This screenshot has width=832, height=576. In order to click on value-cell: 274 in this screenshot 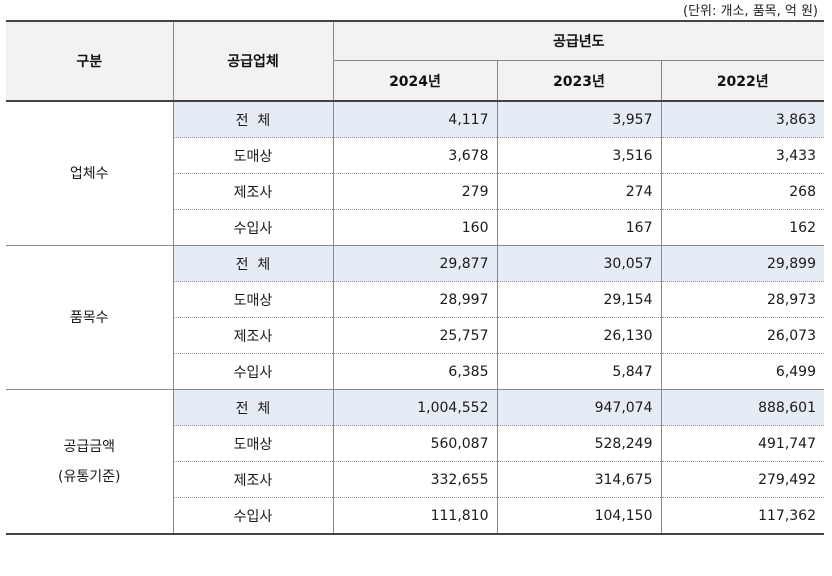, I will do `click(578, 191)`.